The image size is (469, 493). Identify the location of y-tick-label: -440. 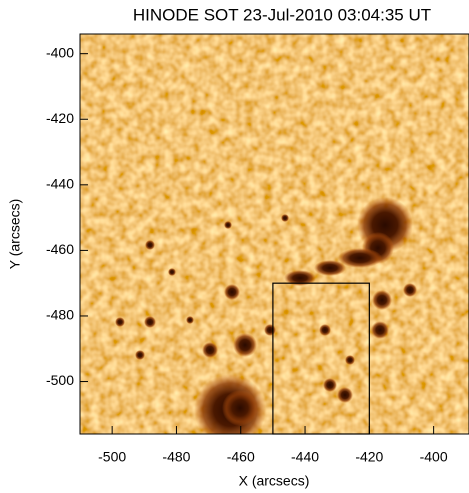
(60, 184).